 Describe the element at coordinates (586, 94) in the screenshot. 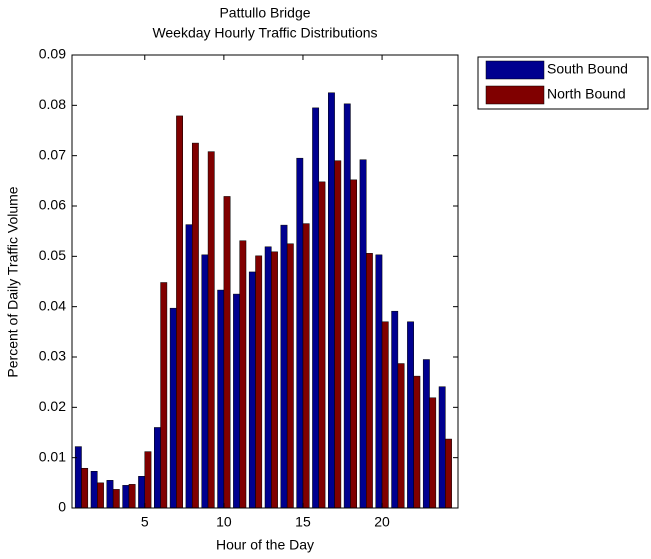

I see `legend-label: North Bound` at that location.